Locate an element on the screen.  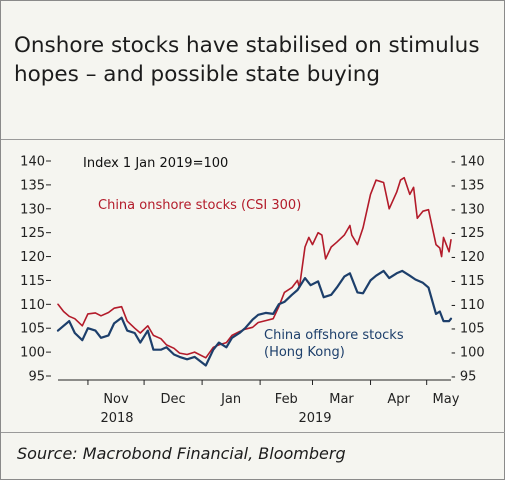
y-tick-label-right: - 135 is located at coordinates (468, 185).